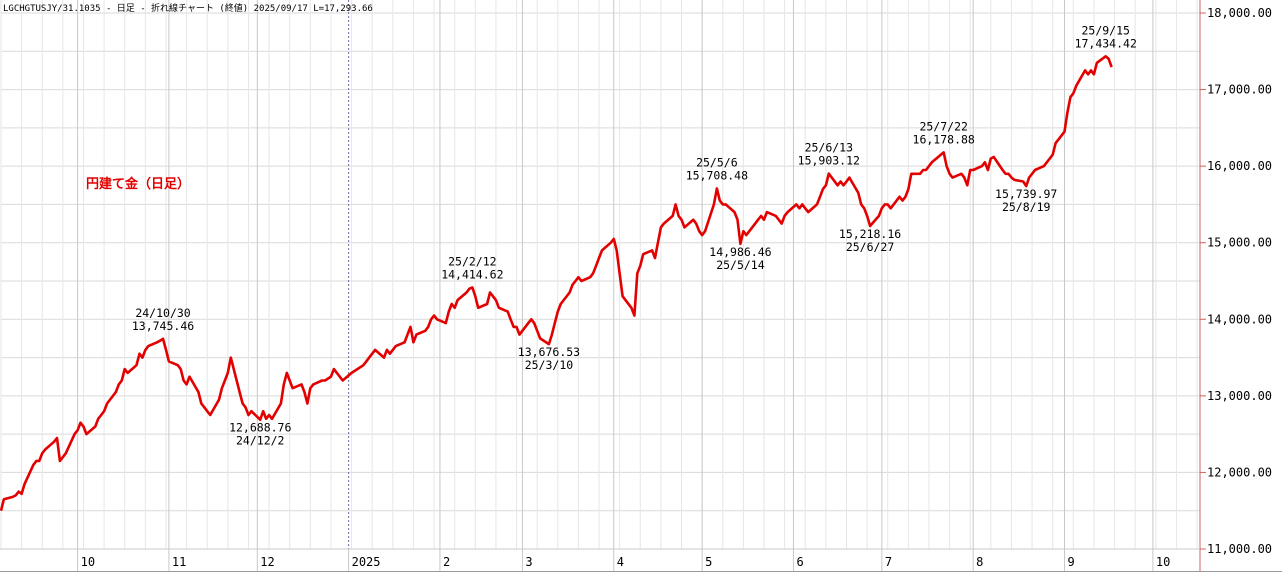 This screenshot has height=572, width=1282. Describe the element at coordinates (944, 139) in the screenshot. I see `annotation-line2: 16,178.88` at that location.